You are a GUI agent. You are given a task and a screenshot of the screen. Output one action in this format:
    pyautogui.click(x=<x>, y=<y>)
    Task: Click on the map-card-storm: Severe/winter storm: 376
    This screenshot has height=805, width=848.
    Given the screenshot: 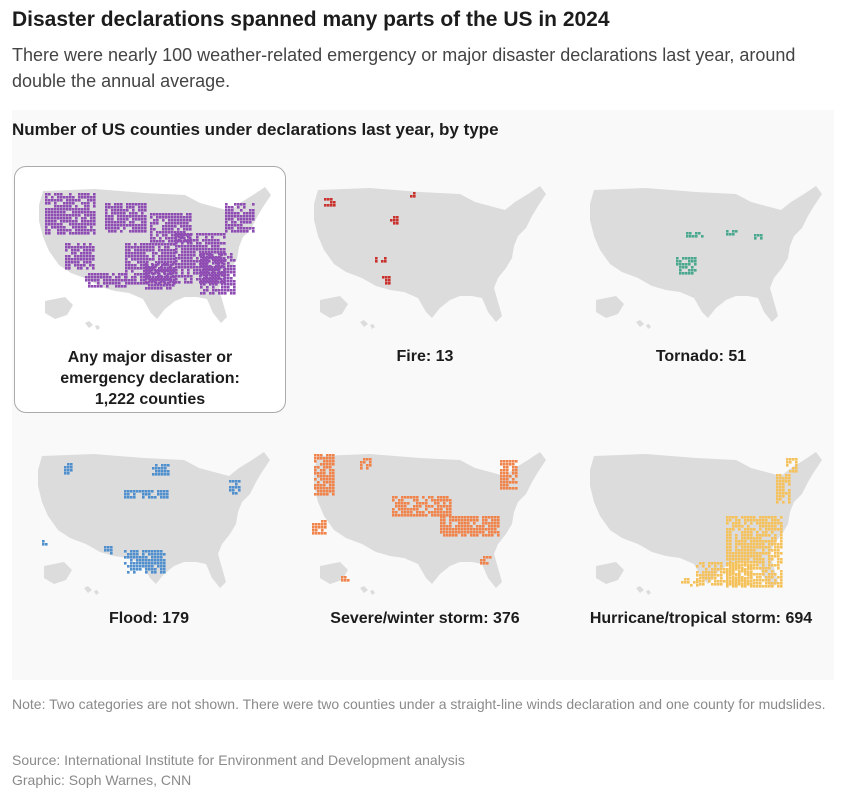 What is the action you would take?
    pyautogui.click(x=425, y=554)
    